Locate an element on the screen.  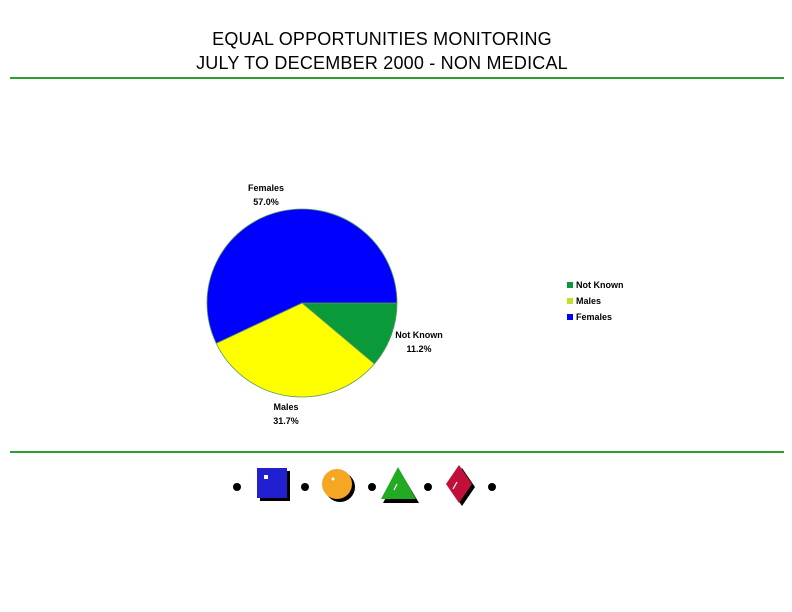
green-triangle-icon is located at coordinates (400, 485).